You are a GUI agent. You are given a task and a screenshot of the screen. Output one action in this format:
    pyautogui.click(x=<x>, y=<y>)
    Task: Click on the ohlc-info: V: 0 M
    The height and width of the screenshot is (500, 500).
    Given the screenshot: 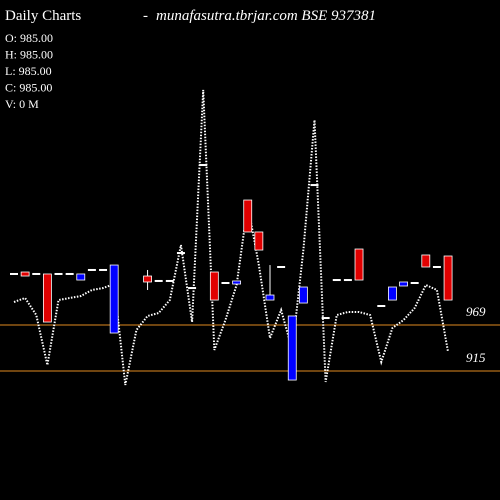 What is the action you would take?
    pyautogui.click(x=22, y=104)
    